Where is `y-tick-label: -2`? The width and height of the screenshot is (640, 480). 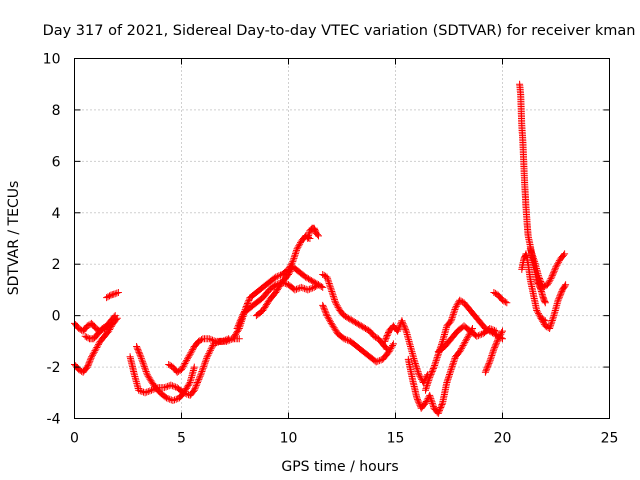 y-tick-label: -2 is located at coordinates (54, 368).